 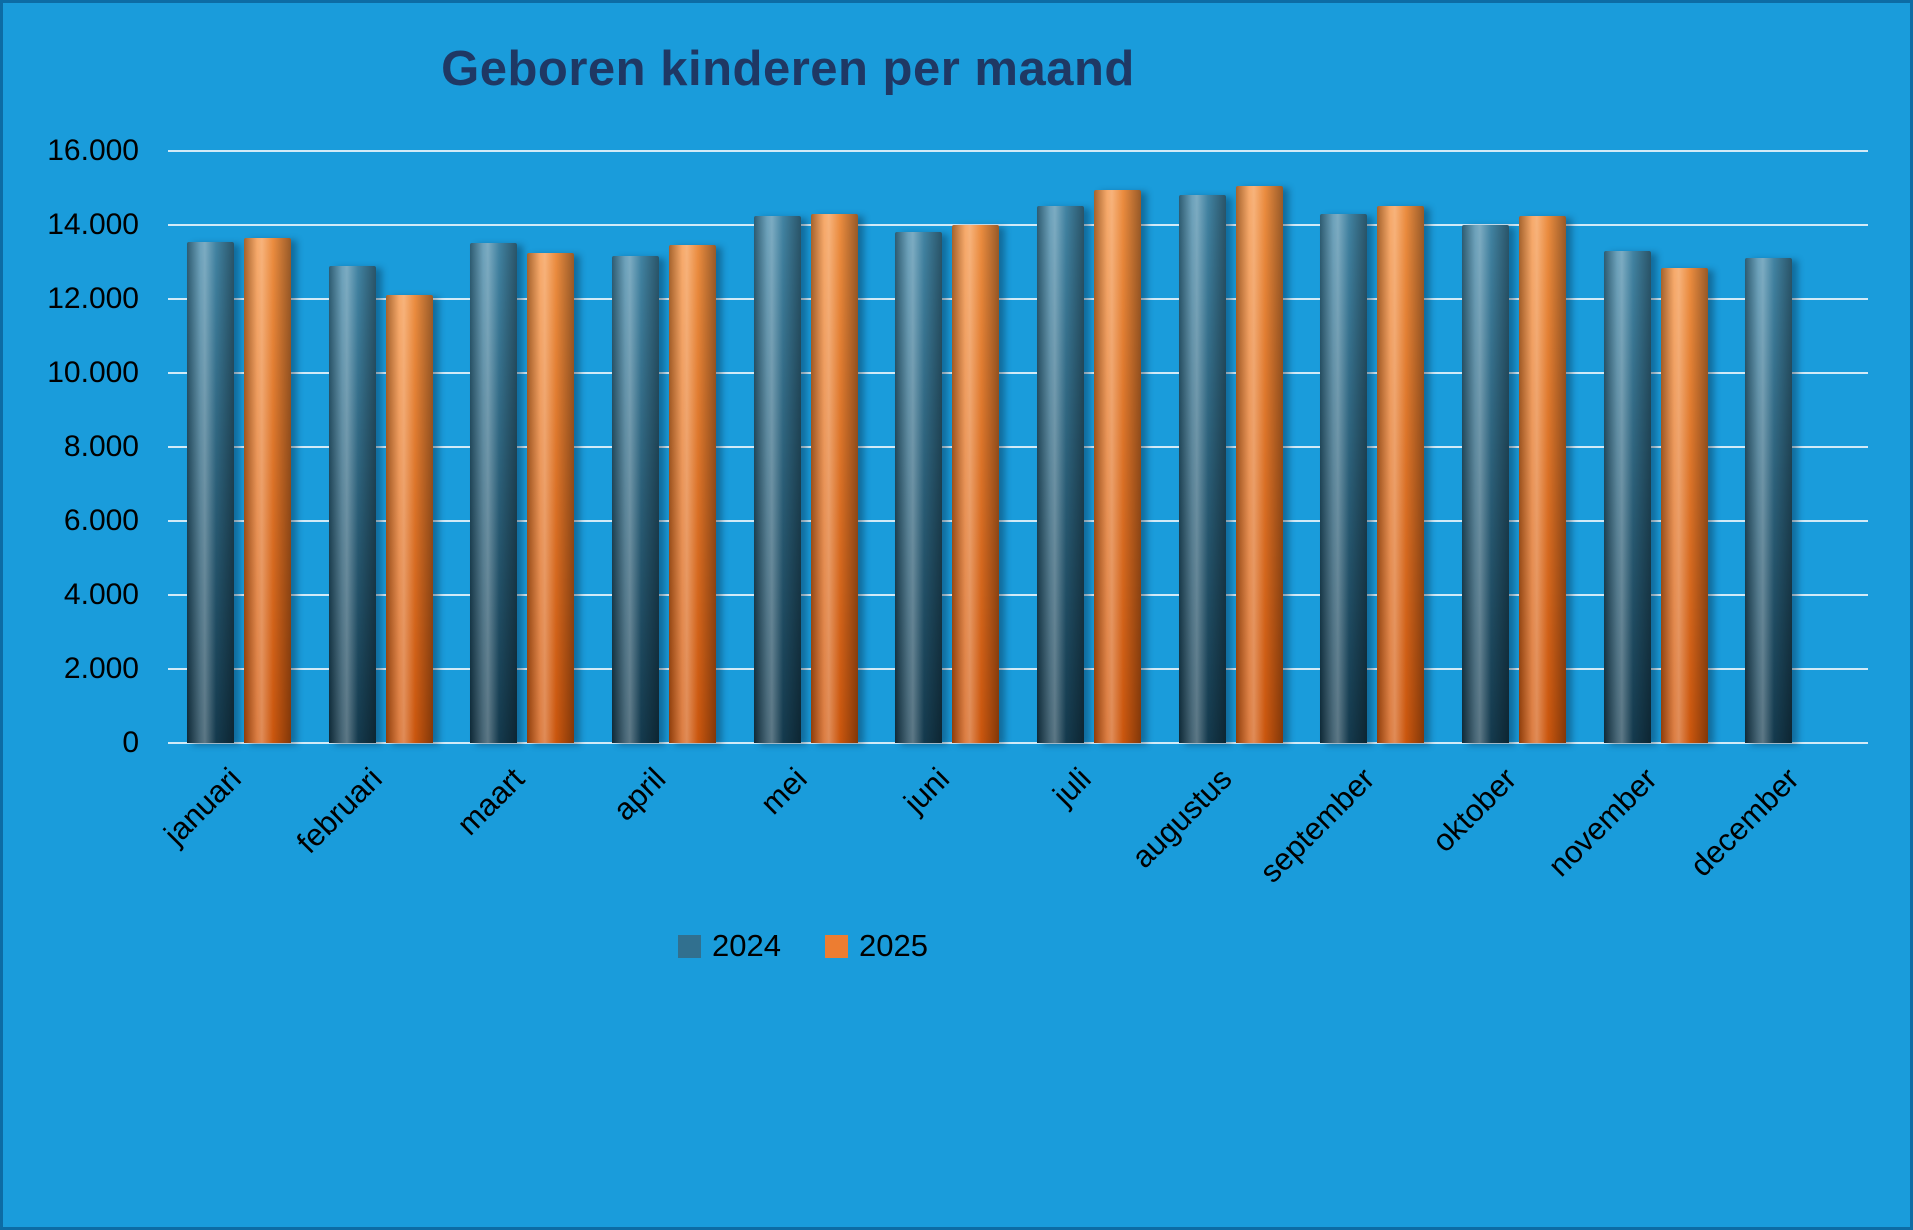 What do you see at coordinates (893, 945) in the screenshot?
I see `legend-label-2025: 2025` at bounding box center [893, 945].